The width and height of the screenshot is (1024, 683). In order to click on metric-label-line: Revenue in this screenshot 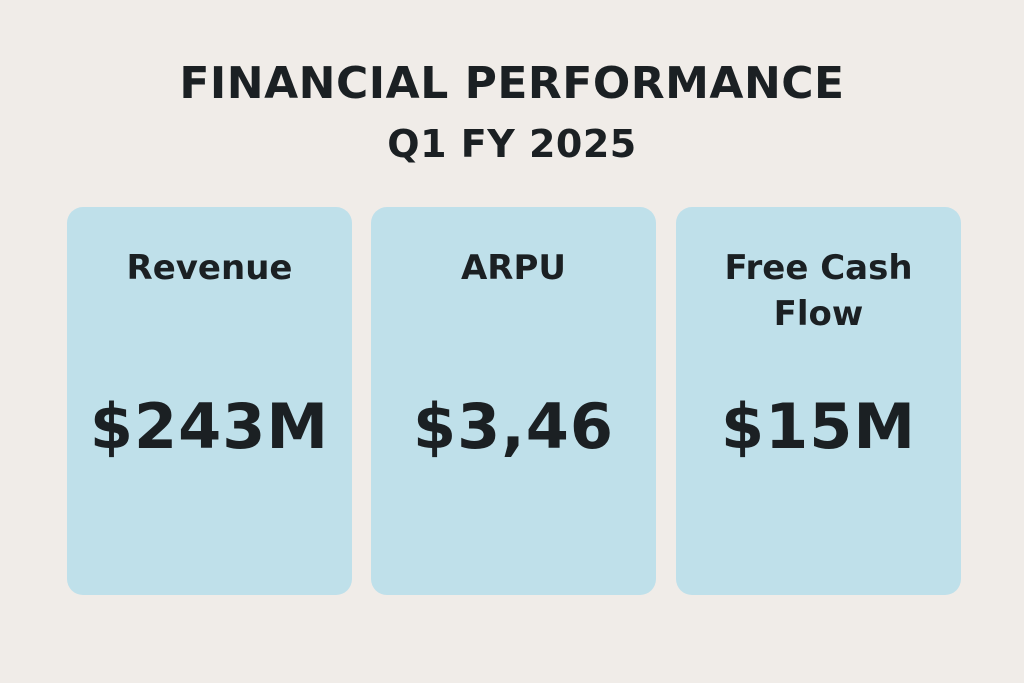, I will do `click(209, 268)`.